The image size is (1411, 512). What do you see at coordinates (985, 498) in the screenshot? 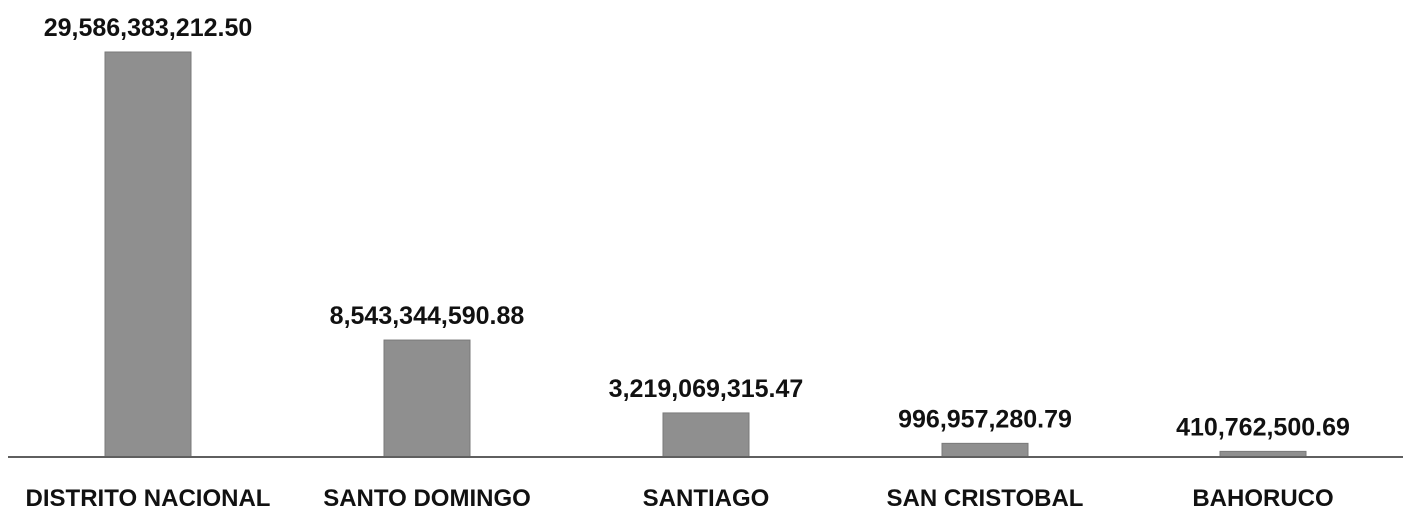
I see `category-label-3: SAN CRISTOBAL` at bounding box center [985, 498].